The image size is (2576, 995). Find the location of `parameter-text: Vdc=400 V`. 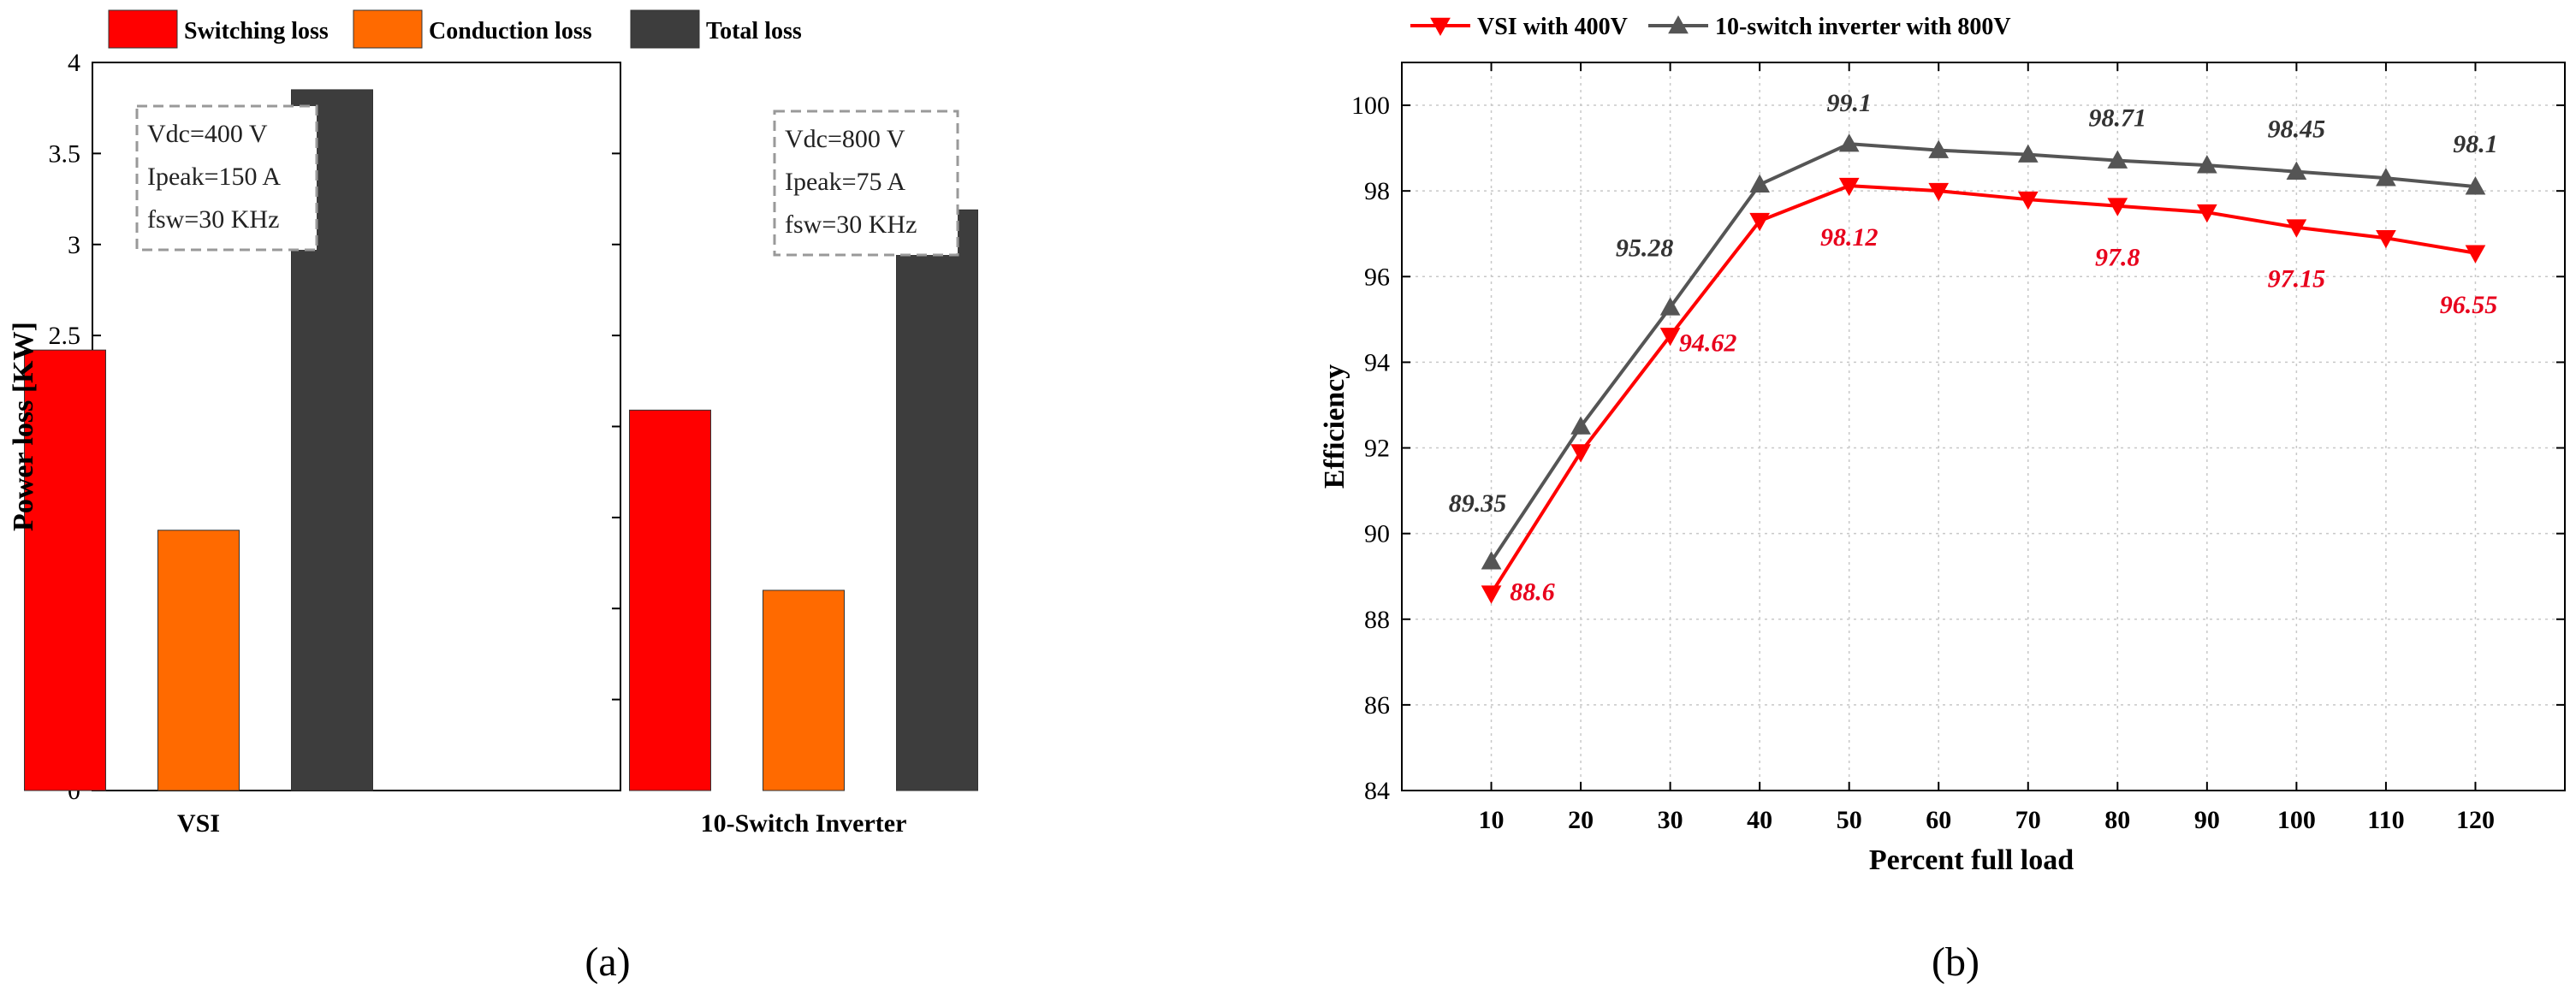

parameter-text: Vdc=400 V is located at coordinates (207, 134).